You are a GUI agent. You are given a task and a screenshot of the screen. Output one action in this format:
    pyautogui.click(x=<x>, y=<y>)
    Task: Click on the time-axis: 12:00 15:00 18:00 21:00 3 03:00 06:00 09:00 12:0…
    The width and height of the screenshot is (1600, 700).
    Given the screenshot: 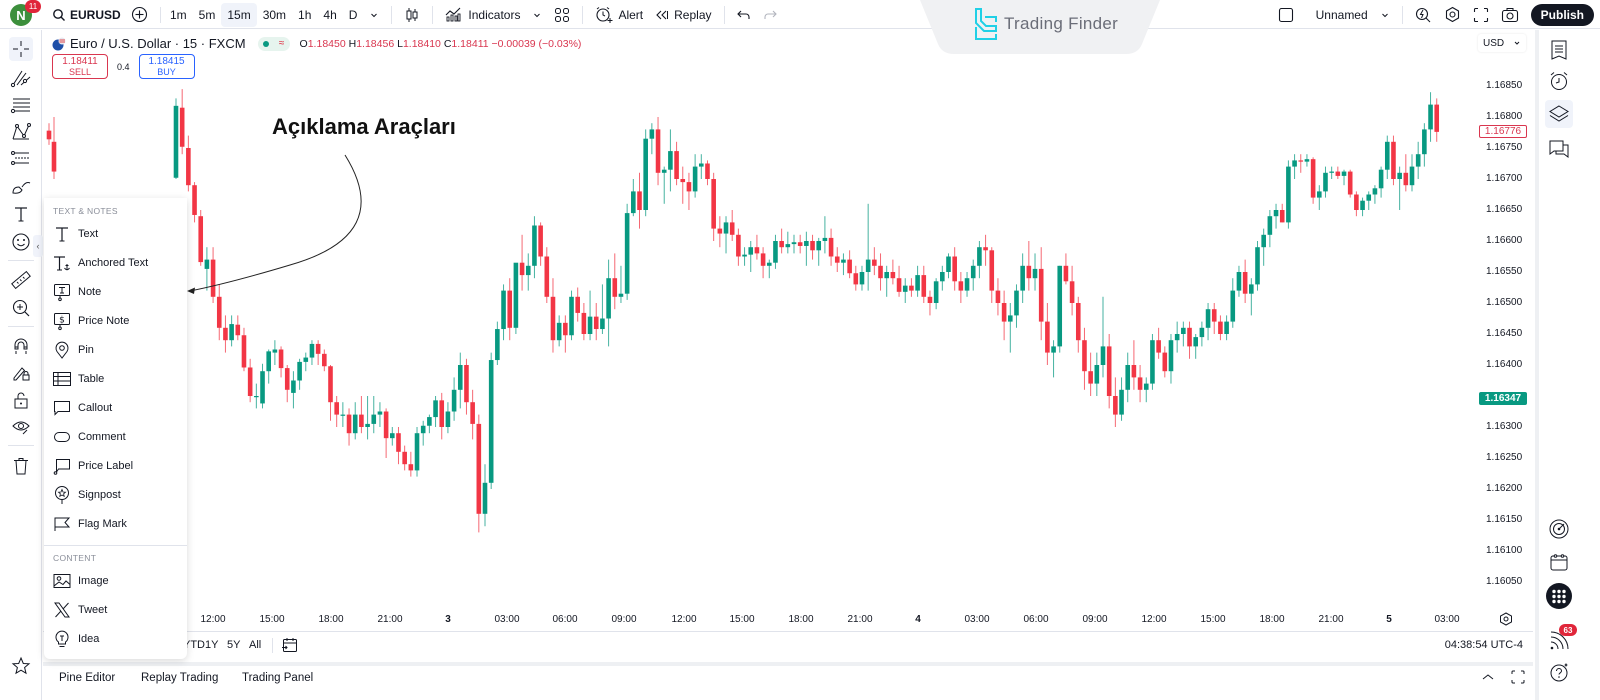 What is the action you would take?
    pyautogui.click(x=788, y=620)
    